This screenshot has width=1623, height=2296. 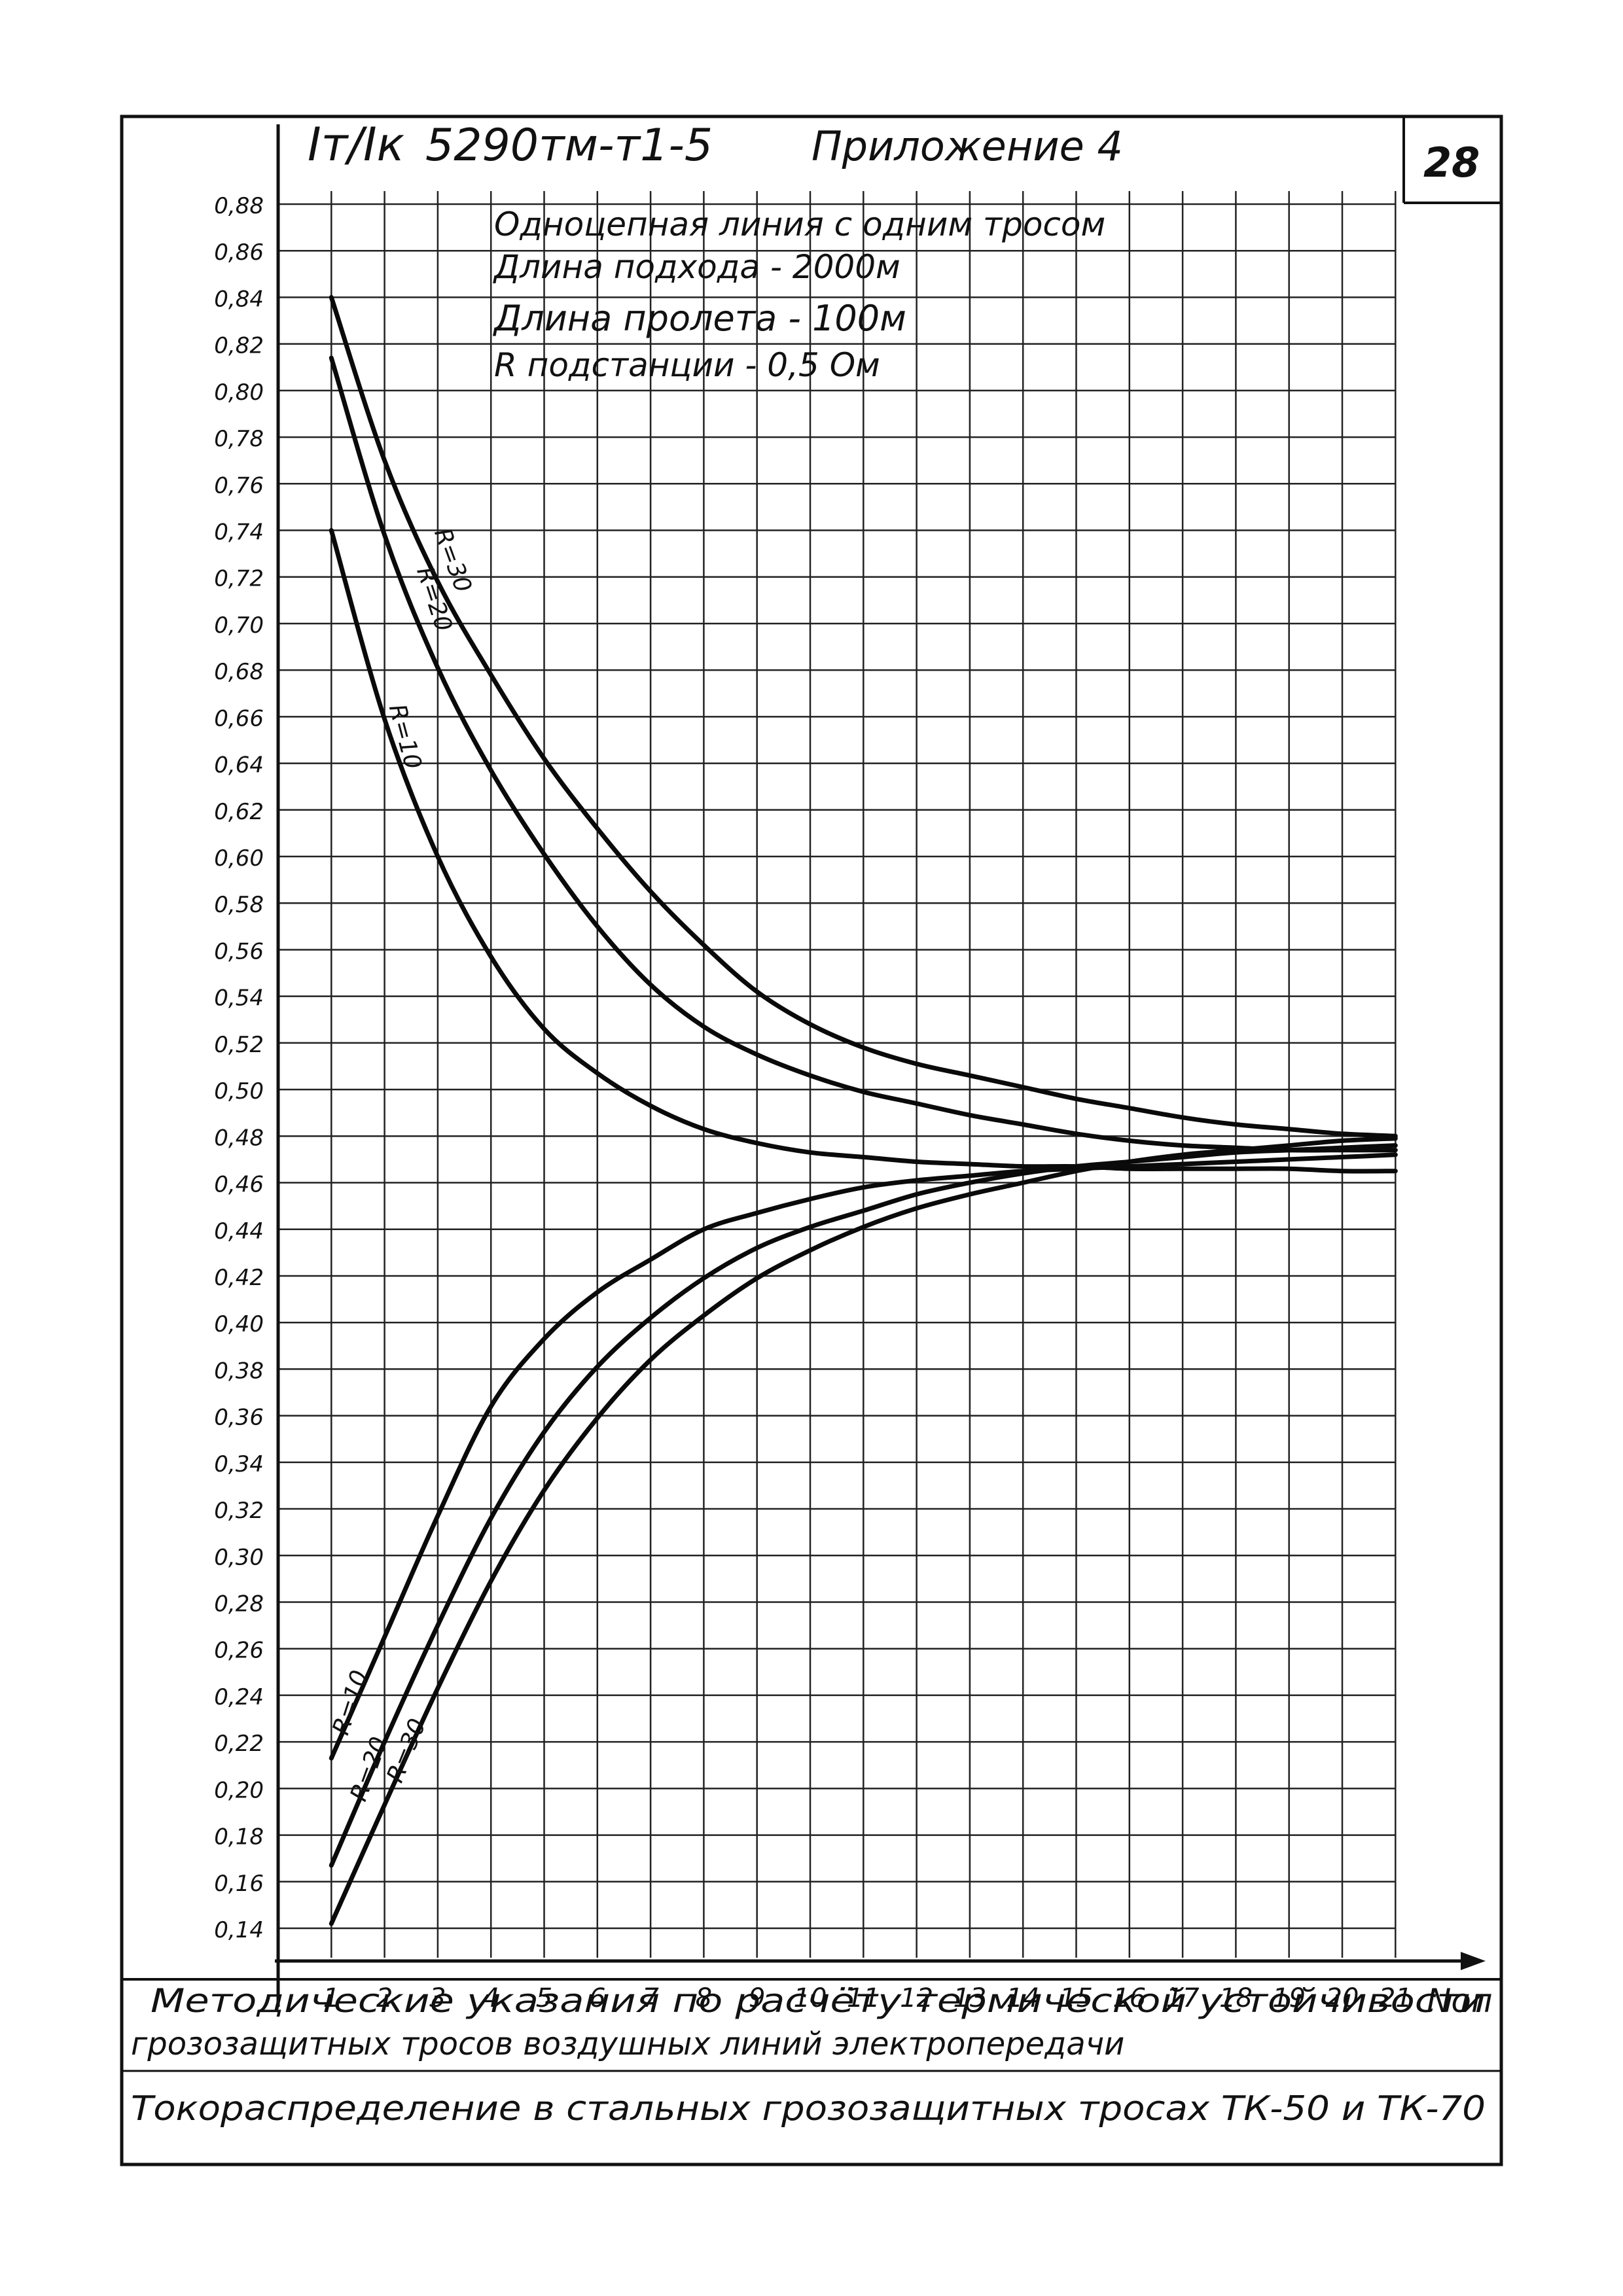 I want to click on x-tick-label: 12, so click(x=916, y=1998).